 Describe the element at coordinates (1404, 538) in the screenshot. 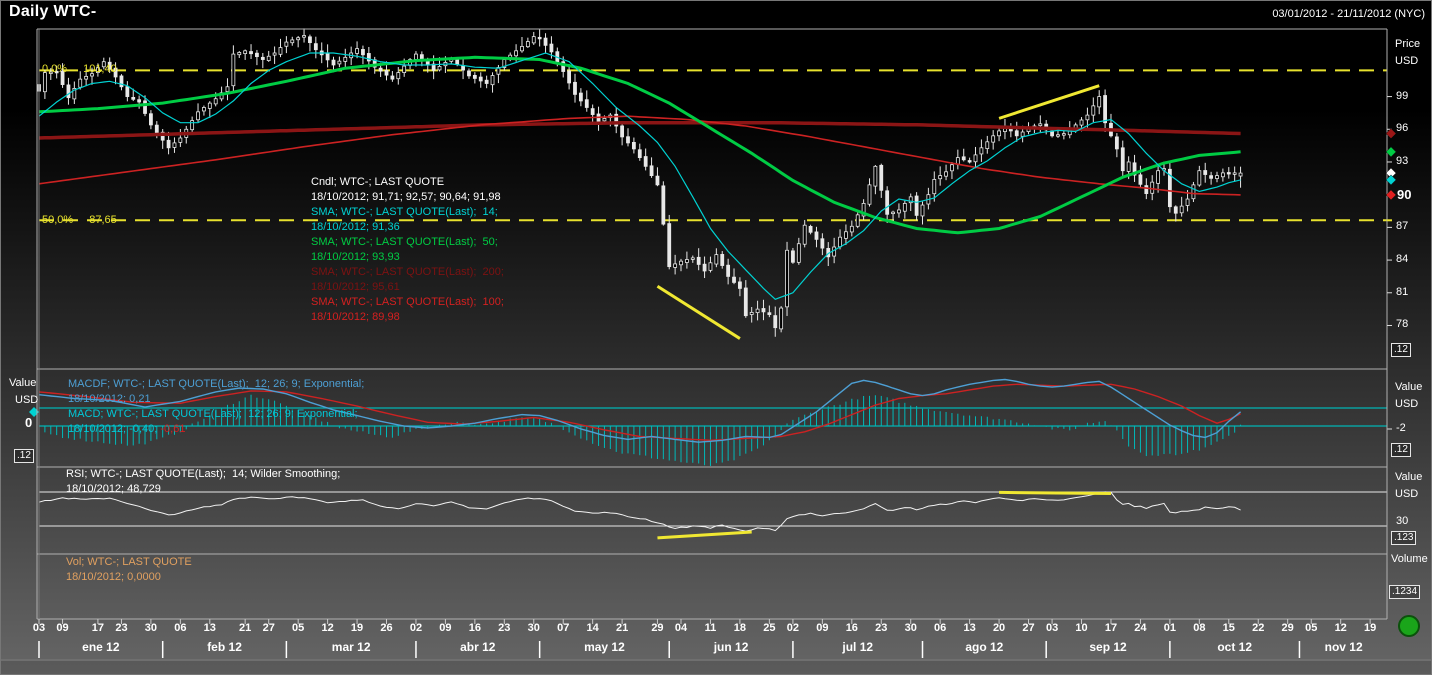

I see `rsi-value-box: .123` at that location.